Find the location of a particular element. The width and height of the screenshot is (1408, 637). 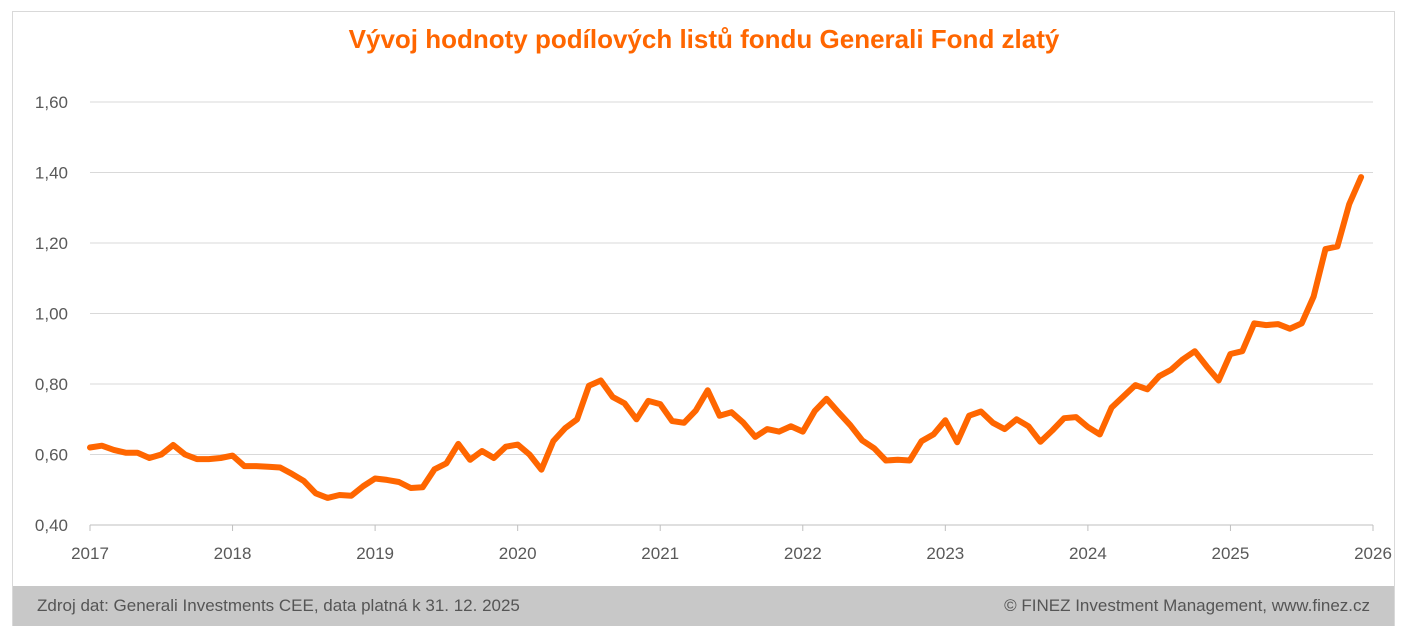

x-tick-label: 2019 is located at coordinates (375, 553).